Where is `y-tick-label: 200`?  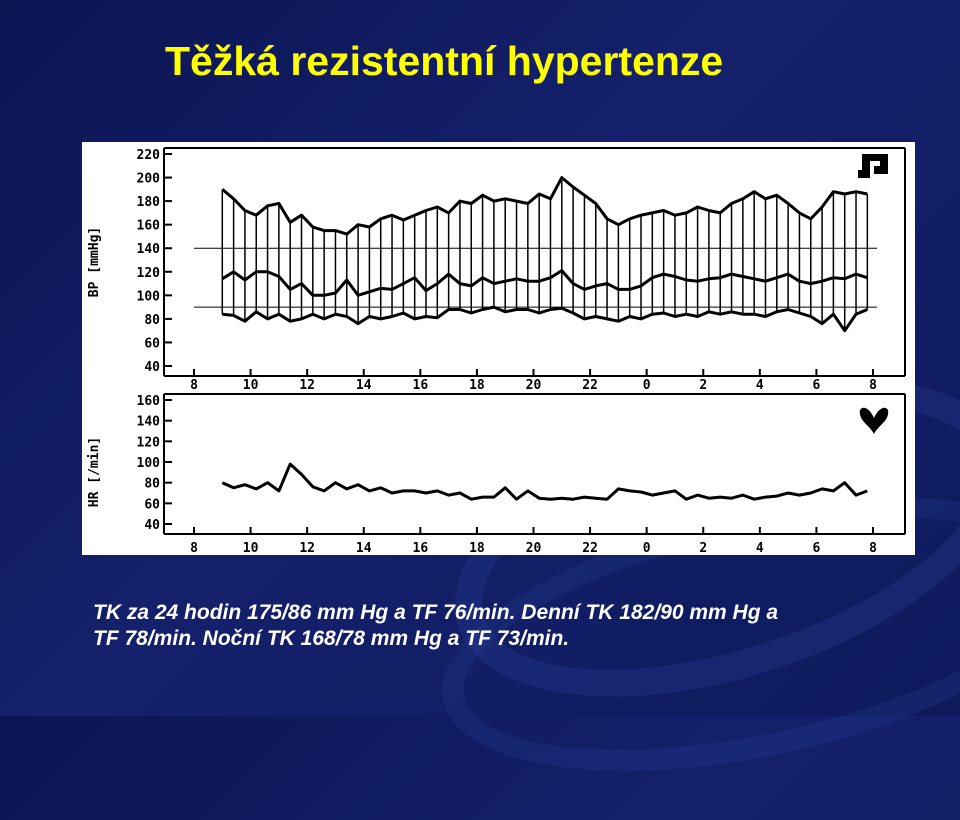
y-tick-label: 200 is located at coordinates (149, 179).